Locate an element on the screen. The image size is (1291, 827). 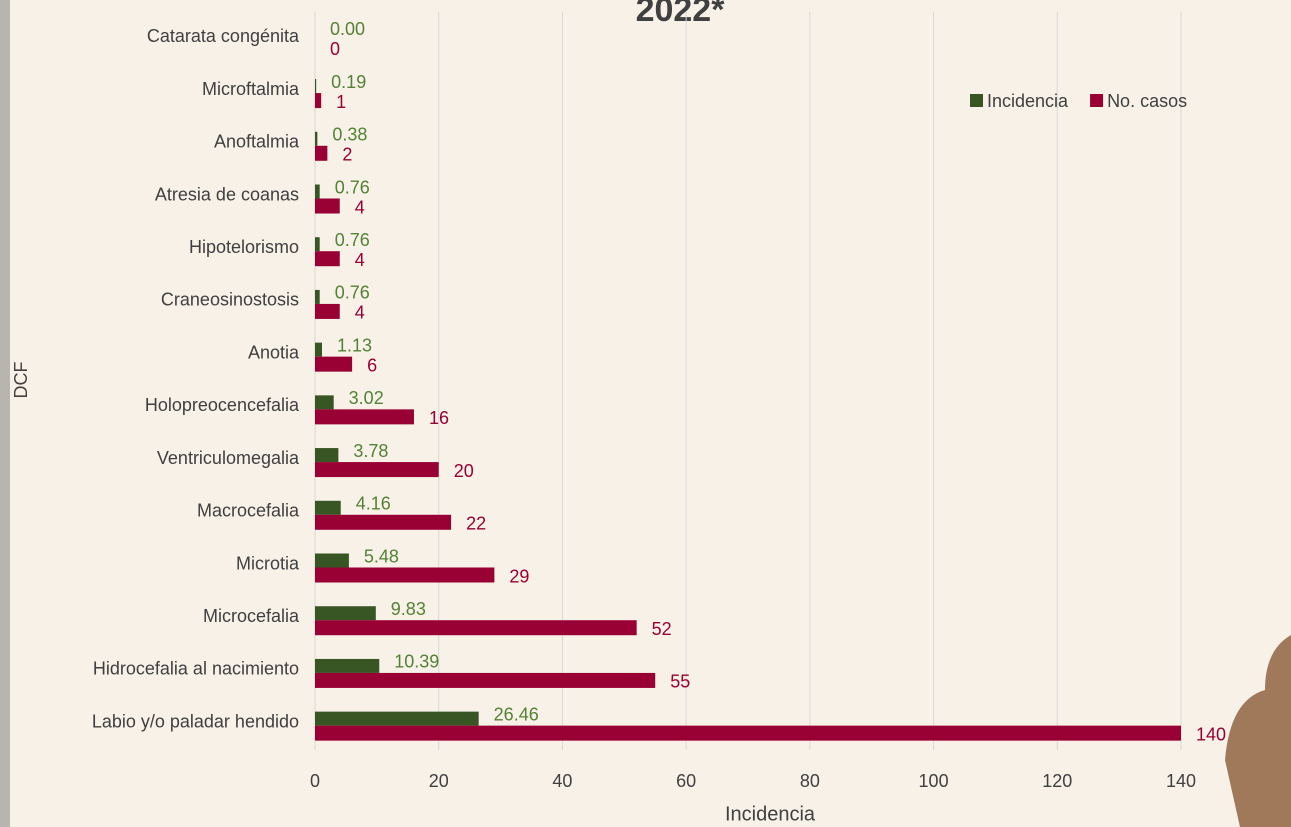
y-tick-label: Microftalmia is located at coordinates (251, 89).